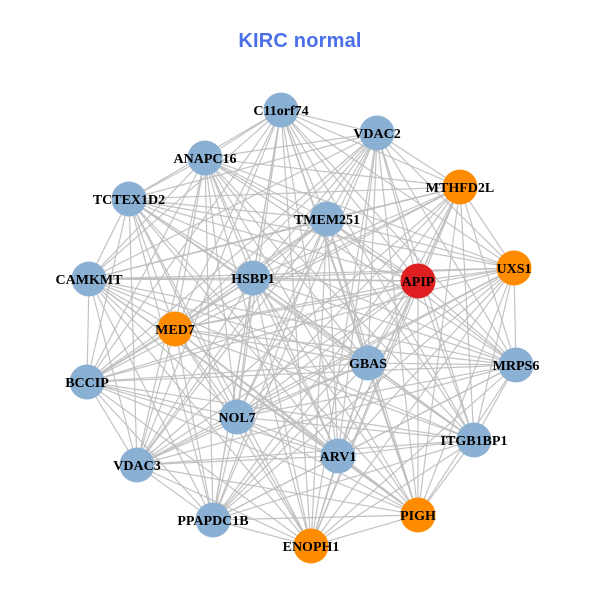  I want to click on network-node-VDAC3, so click(137, 465).